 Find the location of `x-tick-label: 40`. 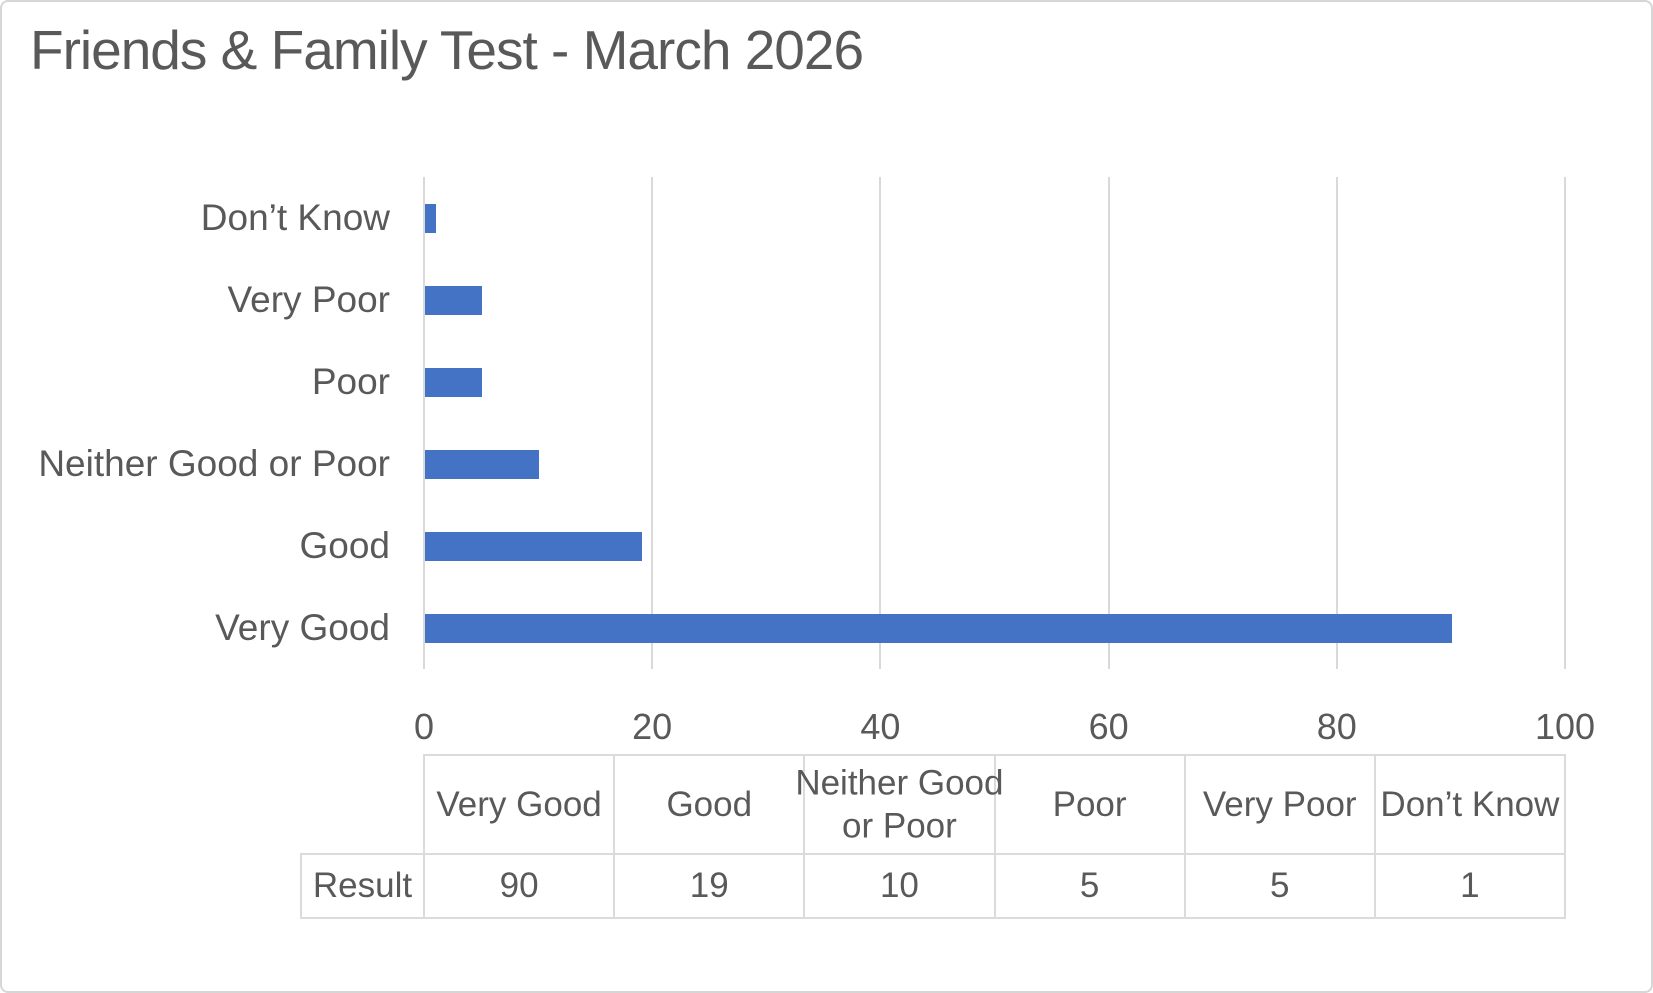

x-tick-label: 40 is located at coordinates (880, 726).